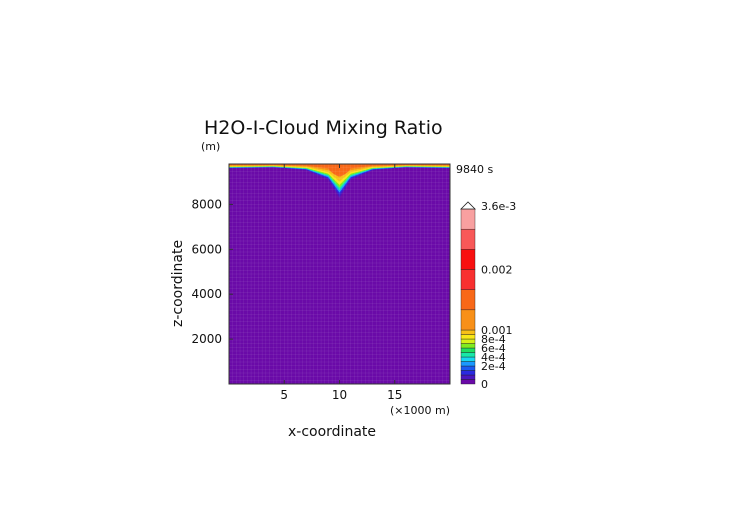  I want to click on contour-core, so click(339, 170).